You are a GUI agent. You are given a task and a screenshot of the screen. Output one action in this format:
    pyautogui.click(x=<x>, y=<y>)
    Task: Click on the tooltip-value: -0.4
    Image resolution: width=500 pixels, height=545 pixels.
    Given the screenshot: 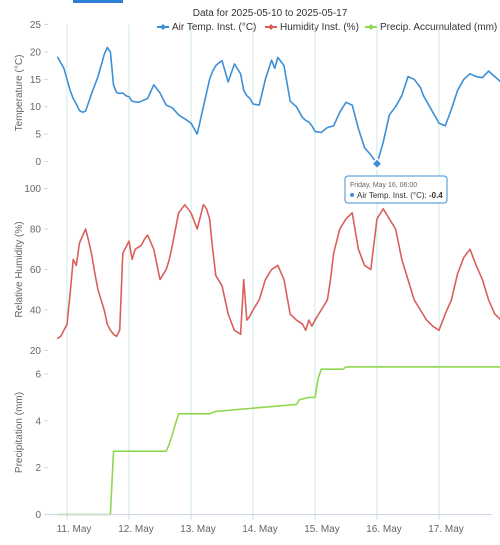 What is the action you would take?
    pyautogui.click(x=436, y=195)
    